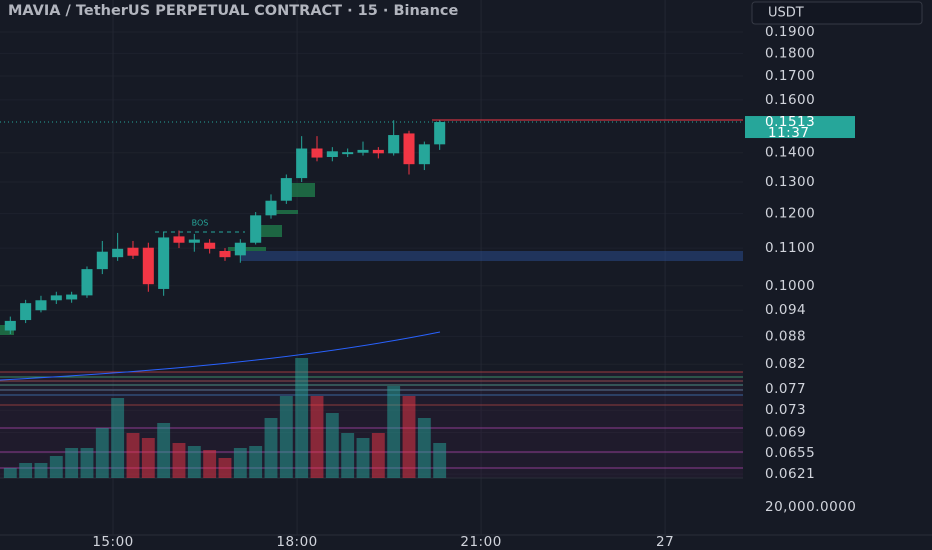 This screenshot has height=550, width=932. What do you see at coordinates (790, 453) in the screenshot?
I see `y-tick-label: 0.0655` at bounding box center [790, 453].